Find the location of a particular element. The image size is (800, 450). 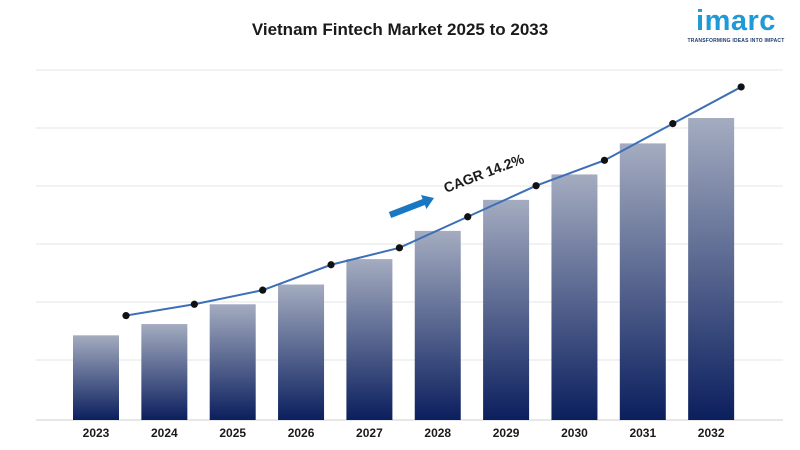

trend-point-2027 is located at coordinates (399, 248).